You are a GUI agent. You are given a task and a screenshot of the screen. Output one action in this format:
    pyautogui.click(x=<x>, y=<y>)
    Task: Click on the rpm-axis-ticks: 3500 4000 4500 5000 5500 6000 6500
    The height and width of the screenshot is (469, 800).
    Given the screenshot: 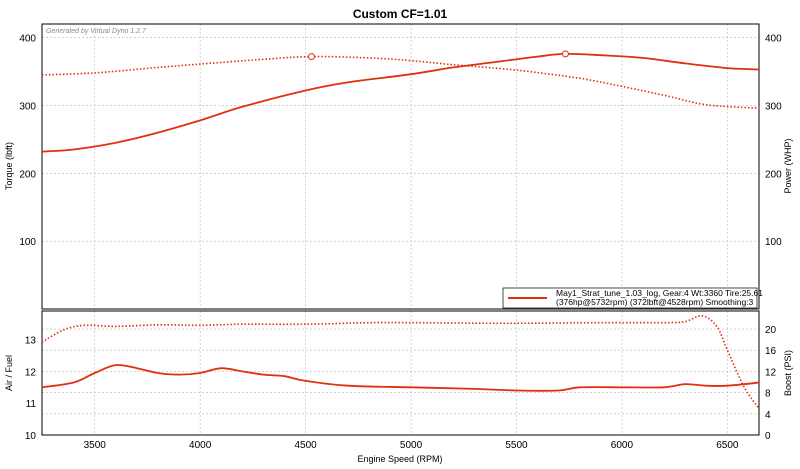 What is the action you would take?
    pyautogui.click(x=411, y=445)
    